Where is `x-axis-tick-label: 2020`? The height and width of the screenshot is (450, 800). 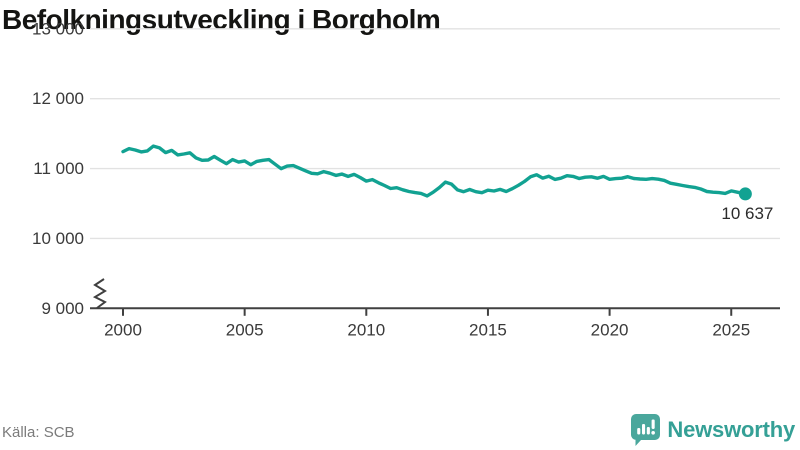 x-axis-tick-label: 2020 is located at coordinates (610, 329).